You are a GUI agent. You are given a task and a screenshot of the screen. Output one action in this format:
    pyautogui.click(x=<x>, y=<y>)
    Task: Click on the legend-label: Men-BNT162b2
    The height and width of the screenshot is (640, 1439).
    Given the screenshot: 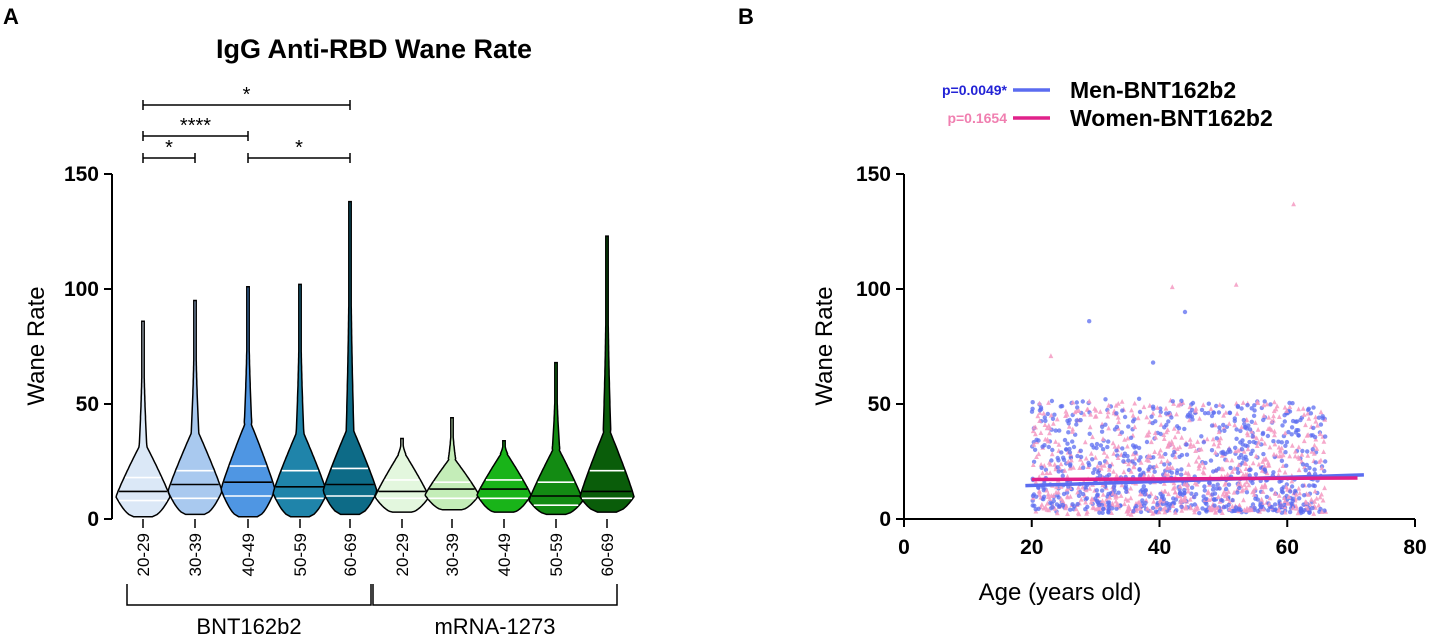 What is the action you would take?
    pyautogui.click(x=1153, y=90)
    